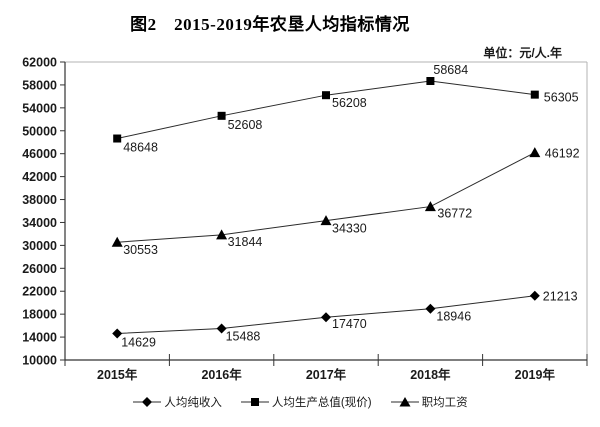  Describe the element at coordinates (450, 70) in the screenshot. I see `data-label: 58684` at that location.